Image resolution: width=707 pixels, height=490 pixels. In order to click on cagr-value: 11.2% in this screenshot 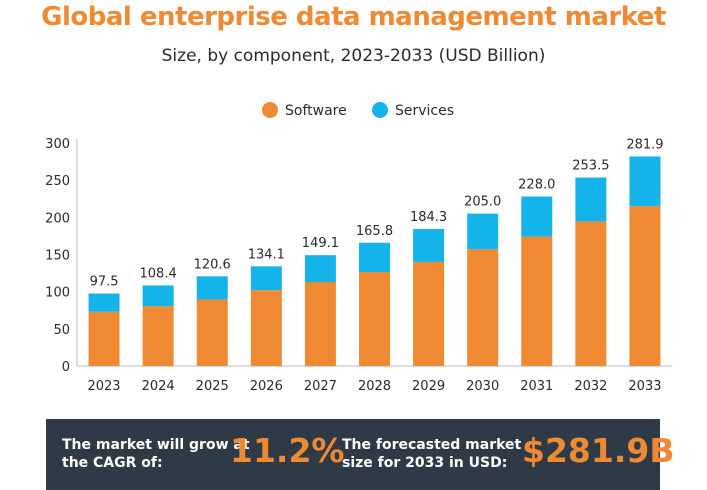, I will do `click(287, 450)`.